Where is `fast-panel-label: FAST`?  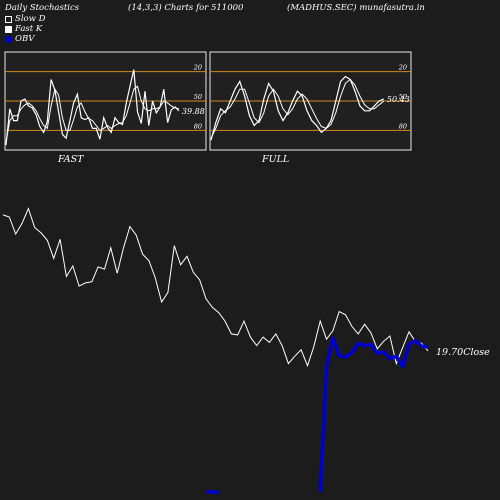
fast-panel-label: FAST is located at coordinates (71, 159).